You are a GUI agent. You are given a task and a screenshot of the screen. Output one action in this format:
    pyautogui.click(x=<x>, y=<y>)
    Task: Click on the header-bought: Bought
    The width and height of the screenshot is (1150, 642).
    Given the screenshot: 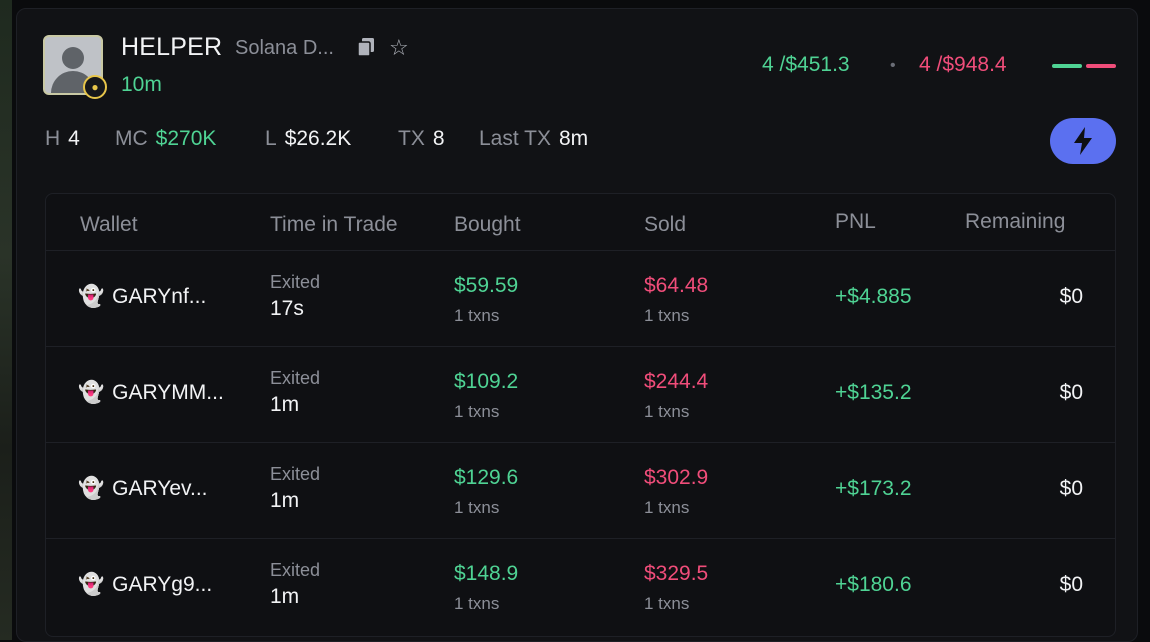 What is the action you would take?
    pyautogui.click(x=487, y=224)
    